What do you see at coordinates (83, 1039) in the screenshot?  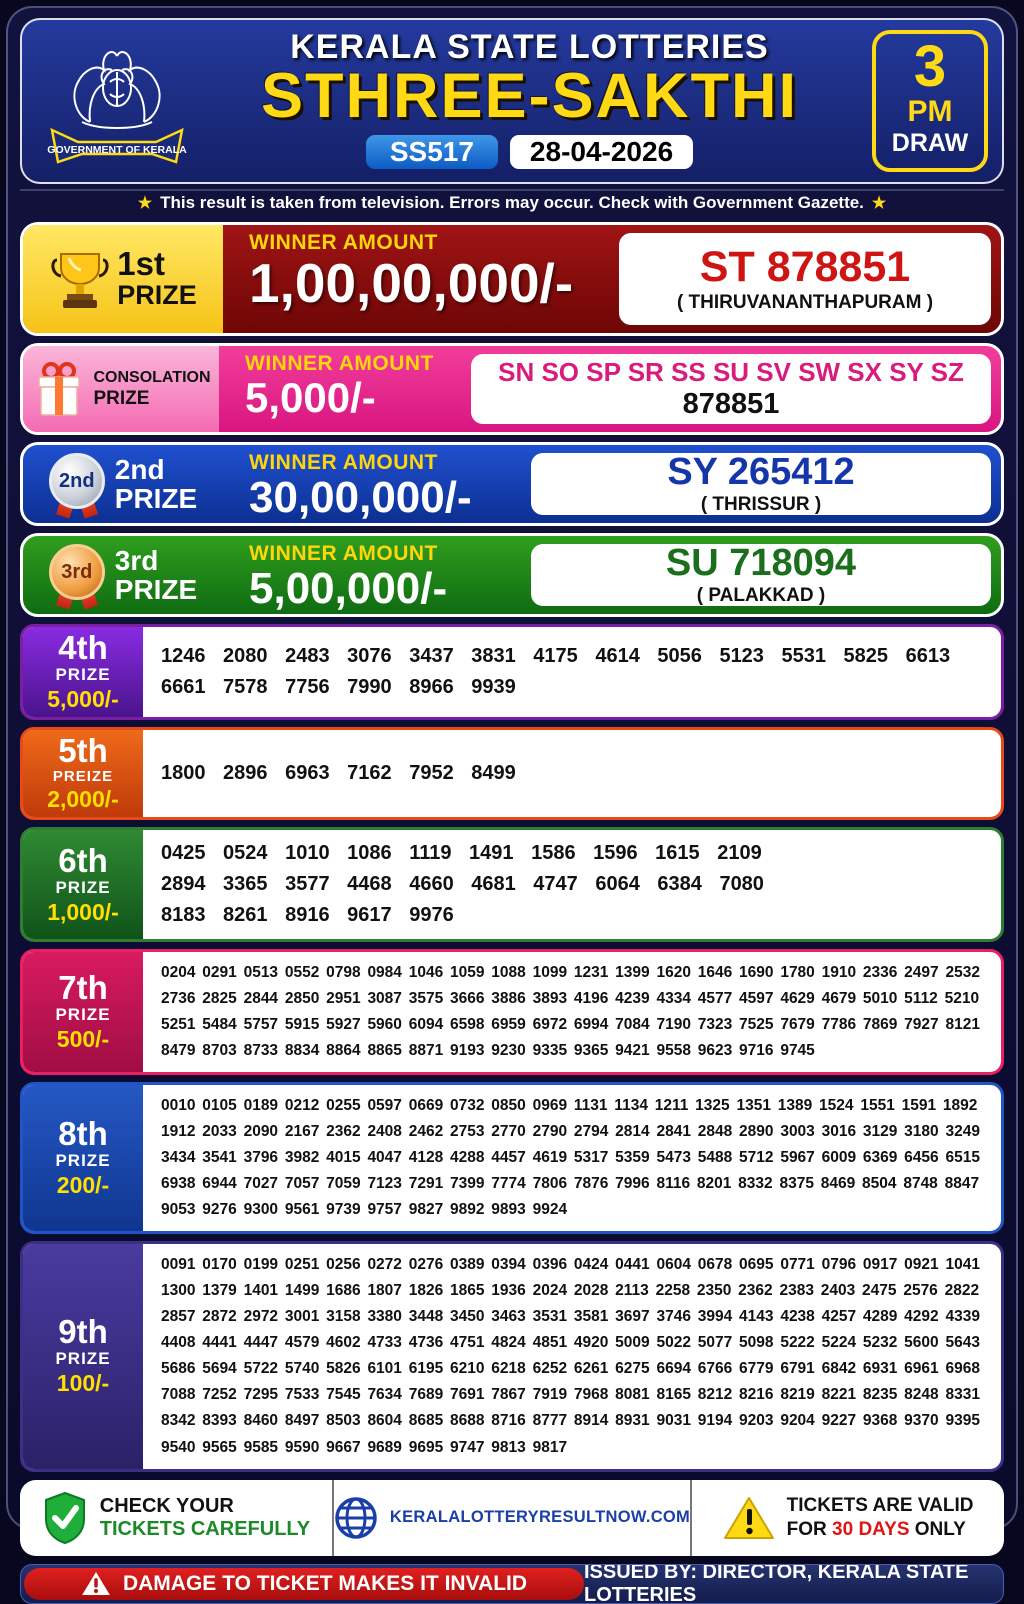 I see `tier-amount: 500/-` at bounding box center [83, 1039].